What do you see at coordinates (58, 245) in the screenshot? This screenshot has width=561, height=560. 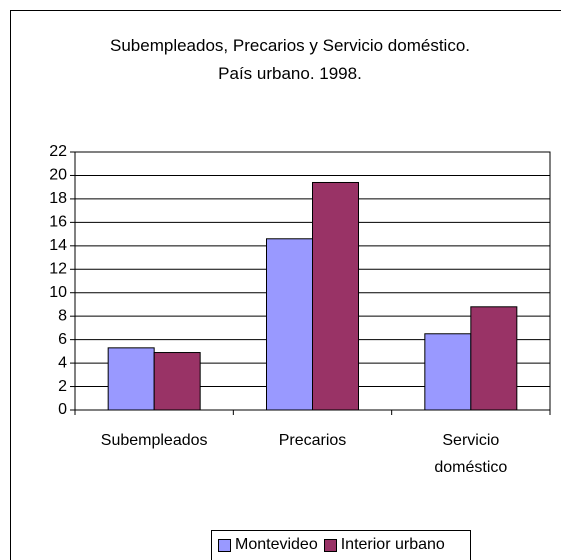 I see `y-tick-label: 14` at bounding box center [58, 245].